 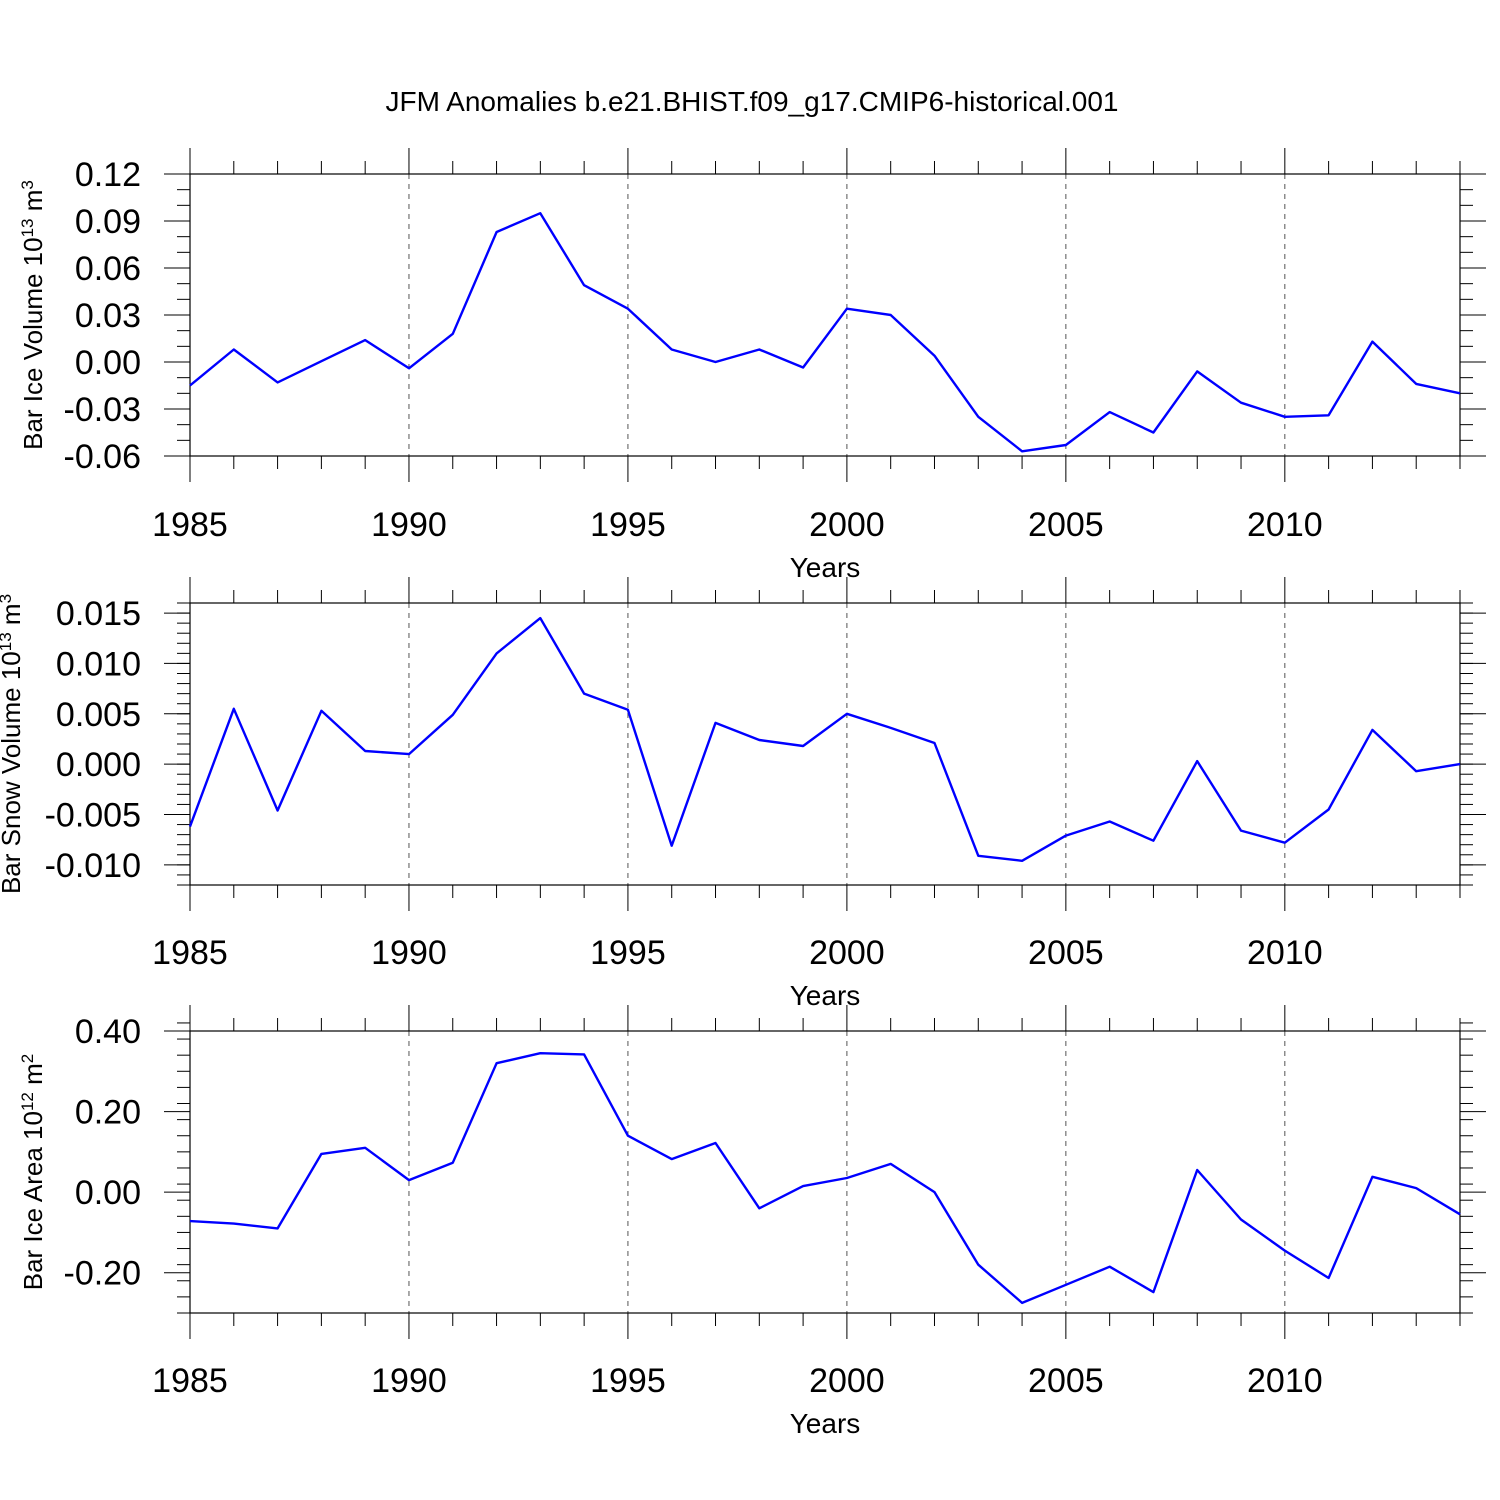 What do you see at coordinates (103, 410) in the screenshot?
I see `y-tick-label: -0.03` at bounding box center [103, 410].